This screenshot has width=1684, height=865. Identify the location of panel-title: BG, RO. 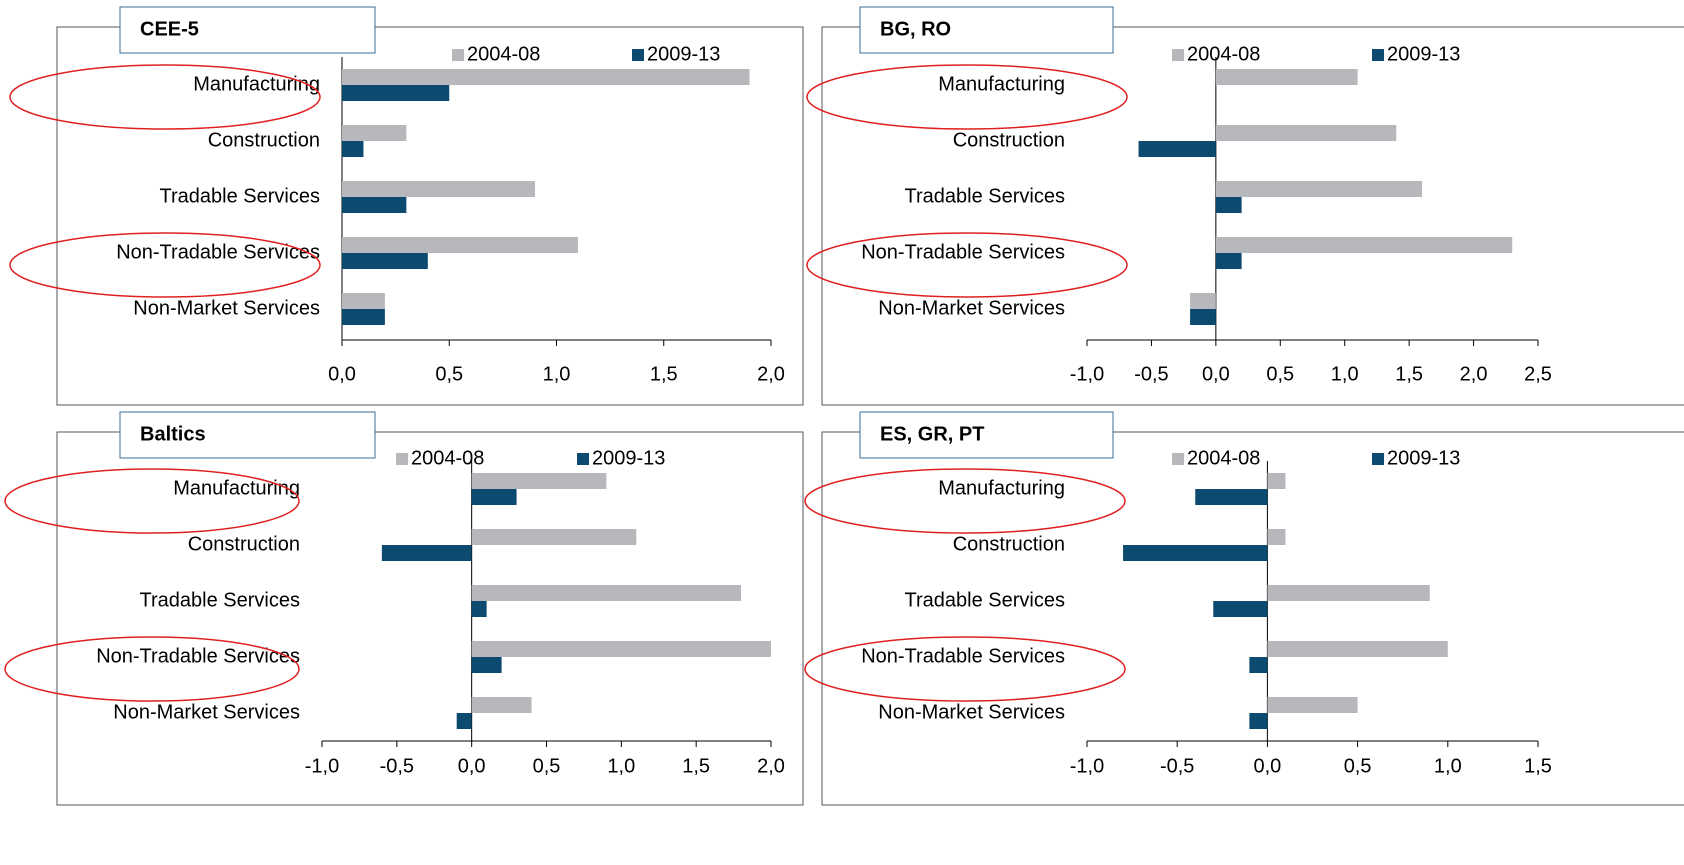
(915, 29).